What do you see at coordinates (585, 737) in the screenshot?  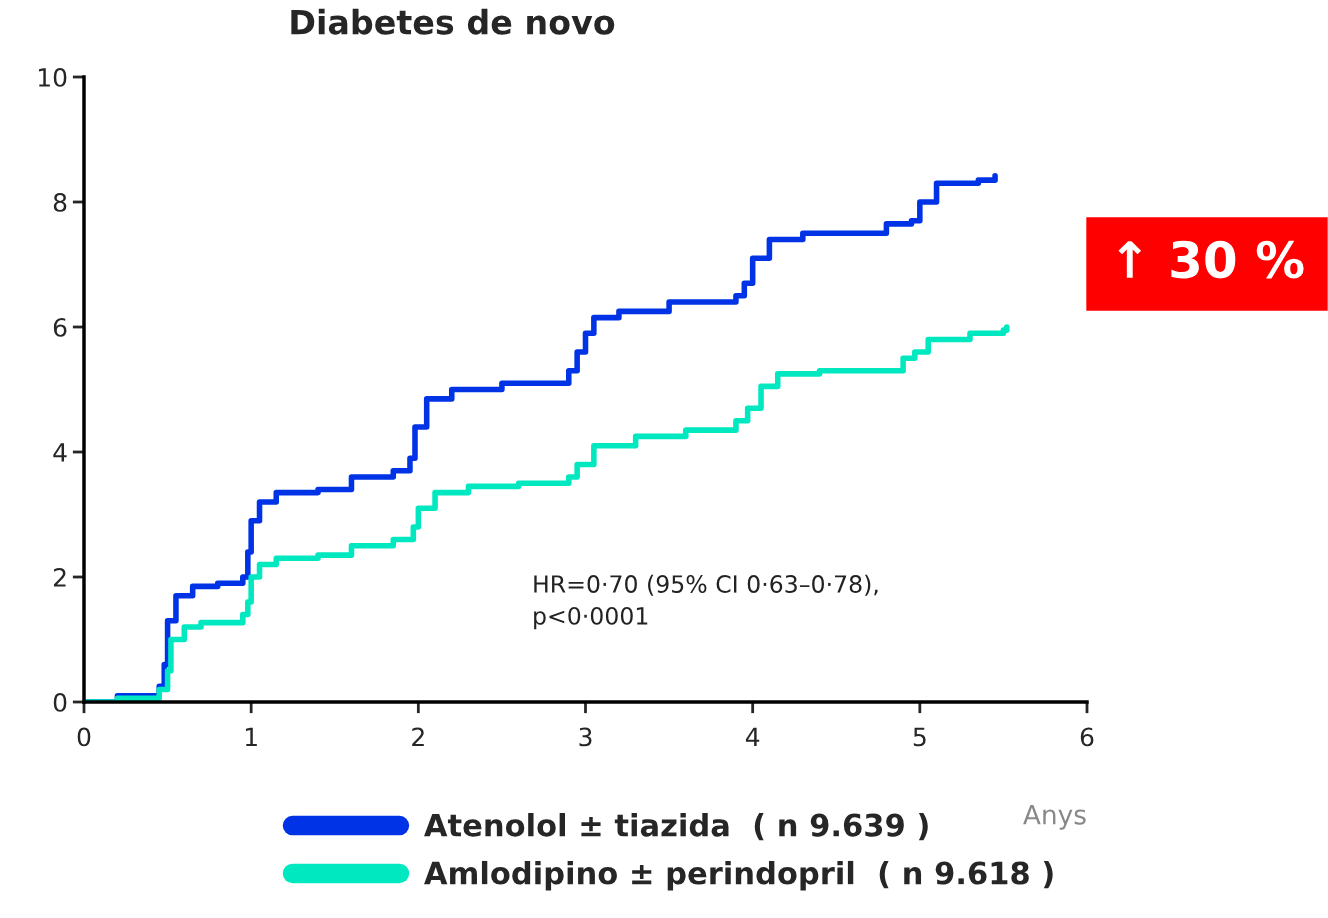 I see `x-tick-label: 3` at bounding box center [585, 737].